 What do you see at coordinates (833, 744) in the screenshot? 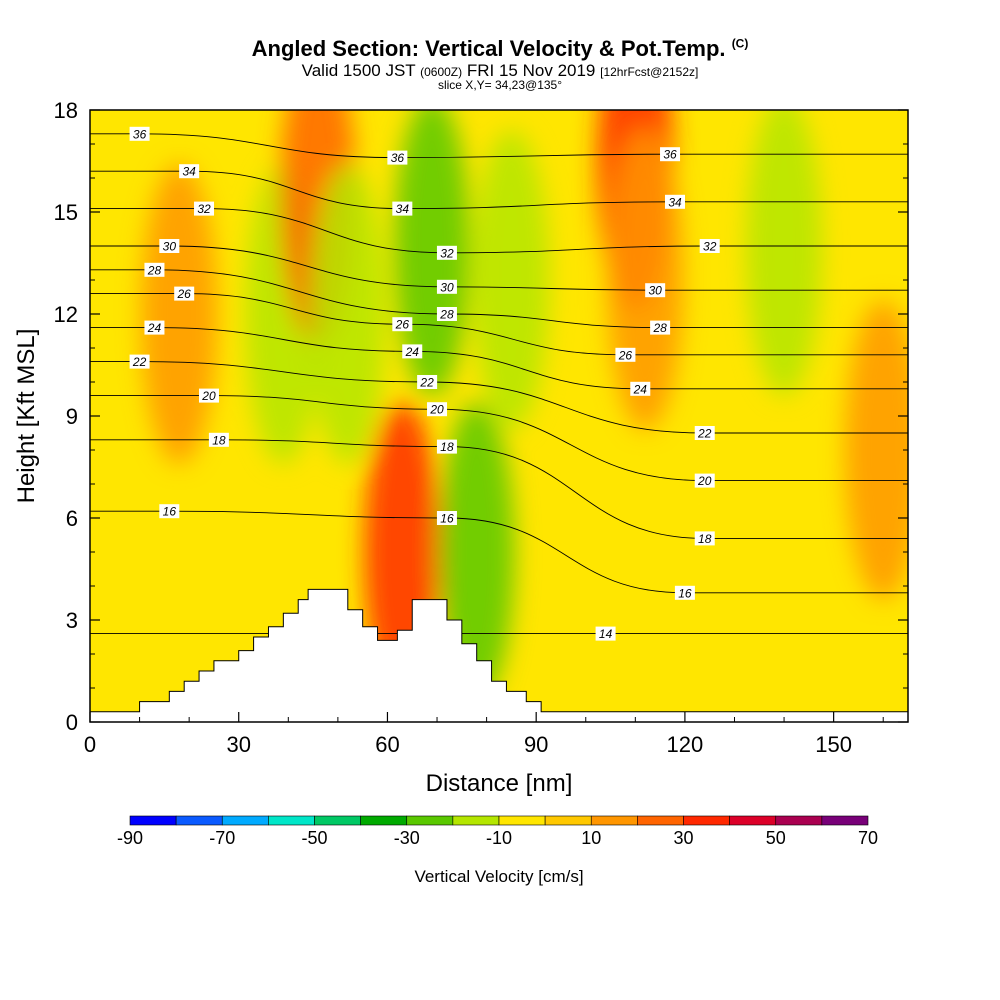
I see `x-tick-label: 150` at bounding box center [833, 744].